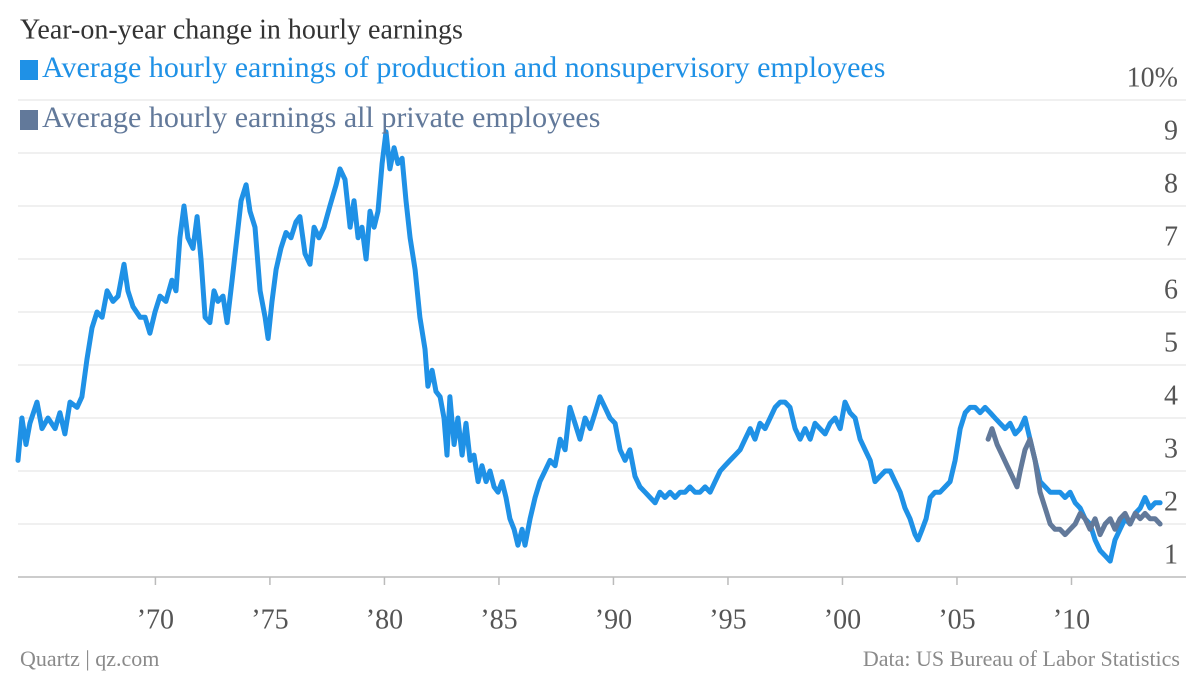 This screenshot has height=676, width=1200. Describe the element at coordinates (842, 619) in the screenshot. I see `x-tick-label: ’00` at that location.